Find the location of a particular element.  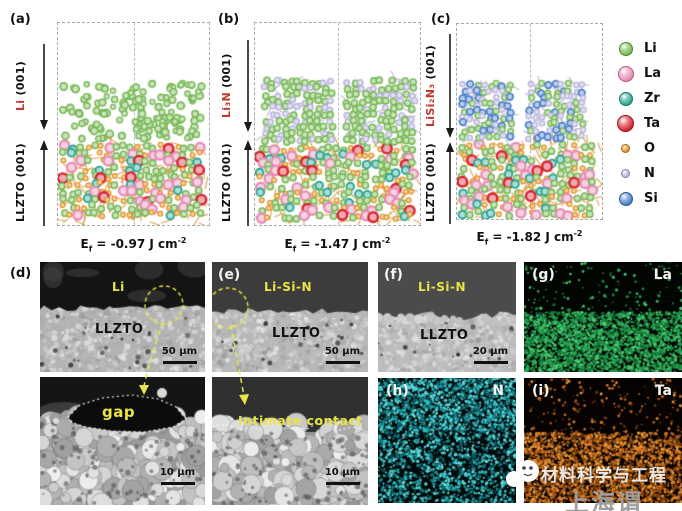

zr-atom-icon is located at coordinates (625, 98).